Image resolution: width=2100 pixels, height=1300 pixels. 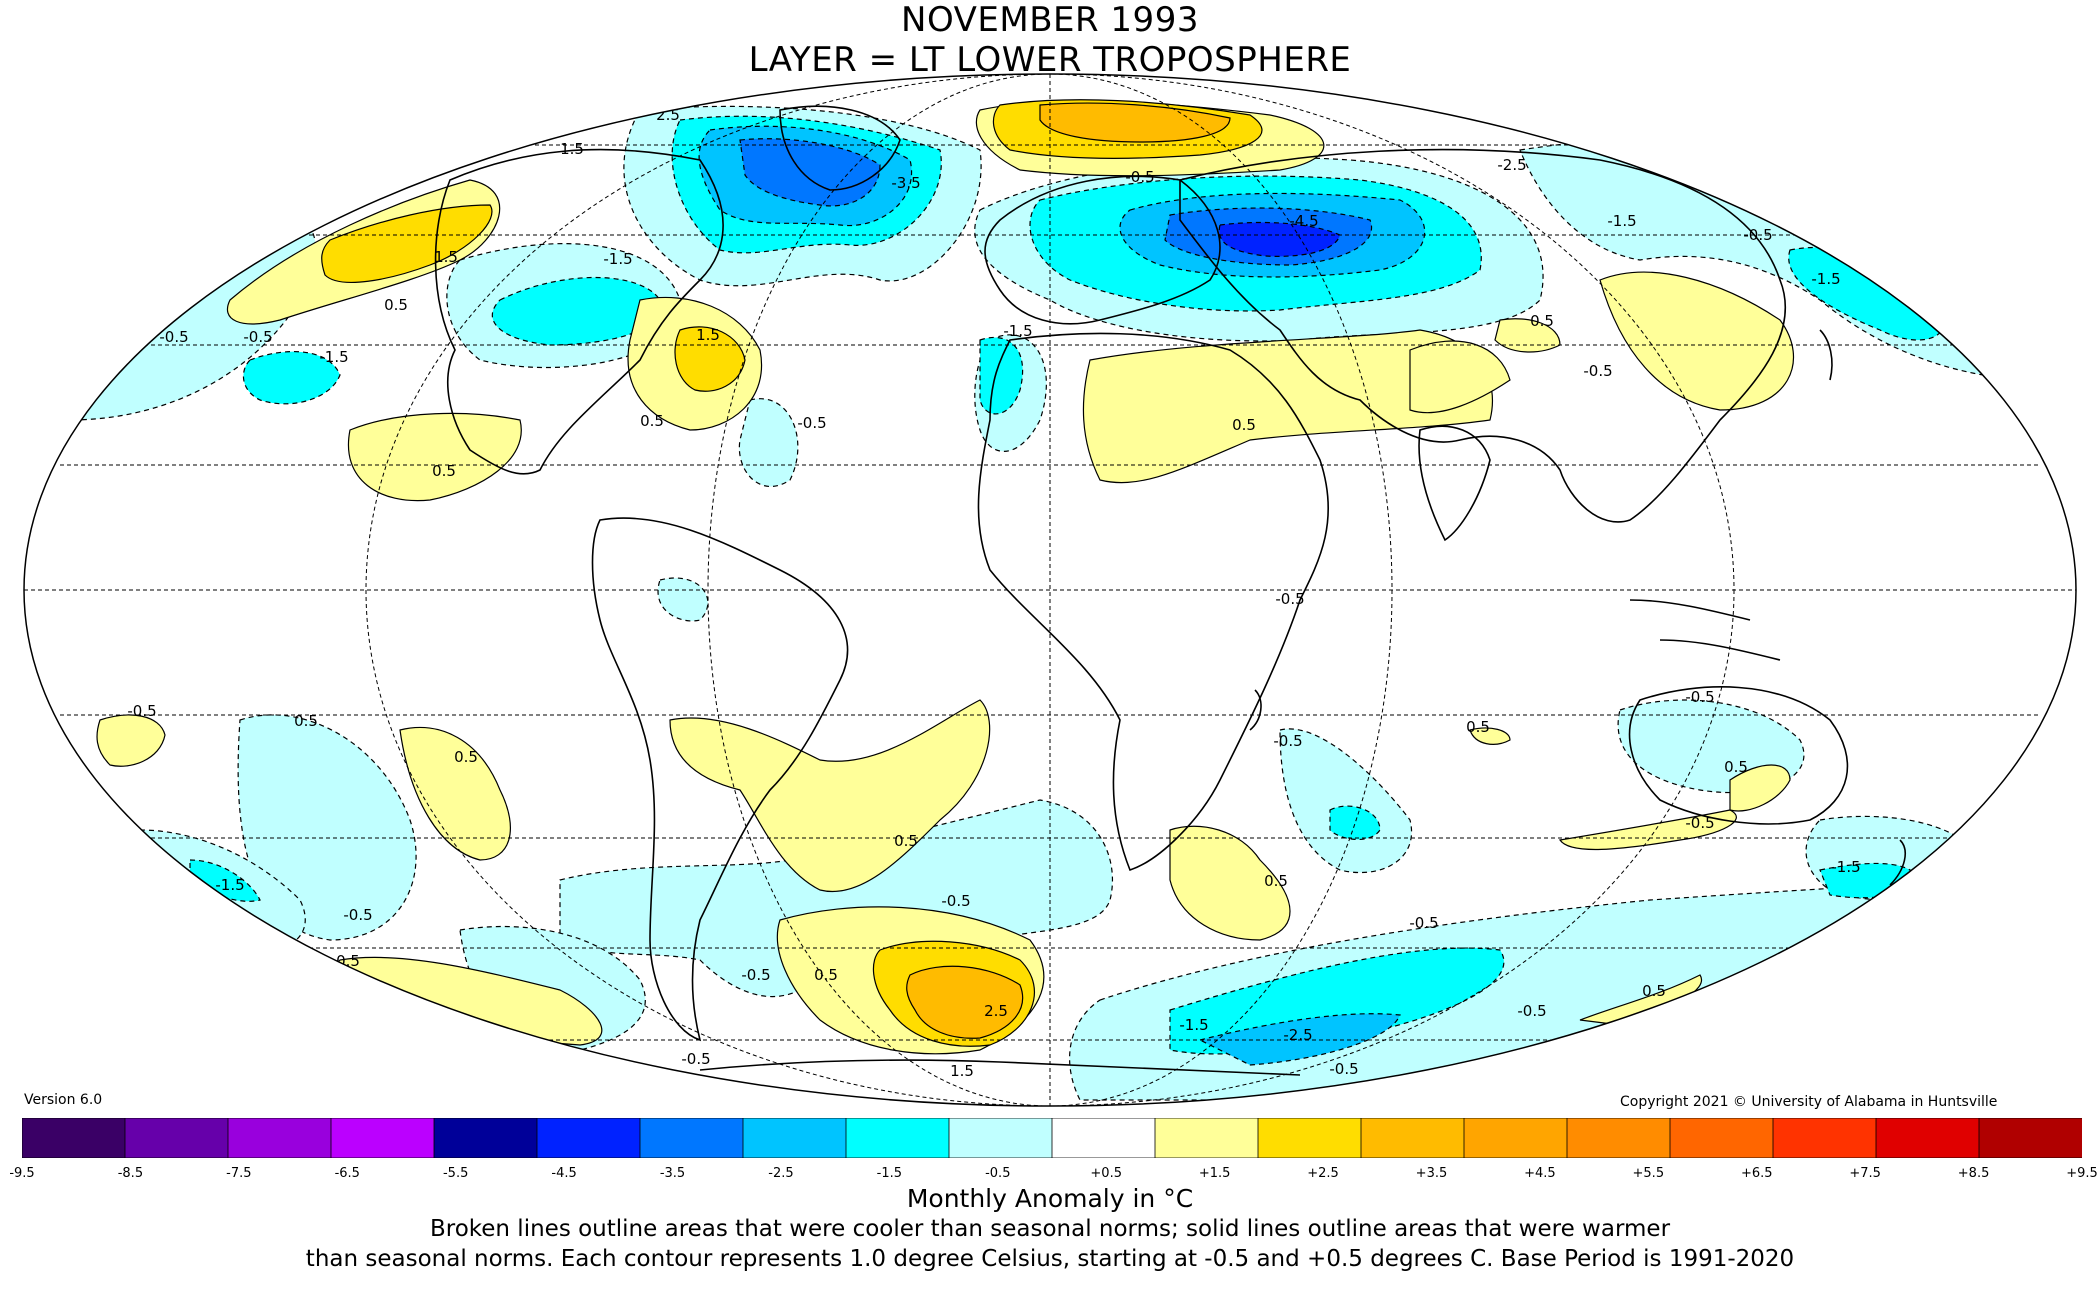 I want to click on colorbar-tick-label: -1.5, so click(x=889, y=1173).